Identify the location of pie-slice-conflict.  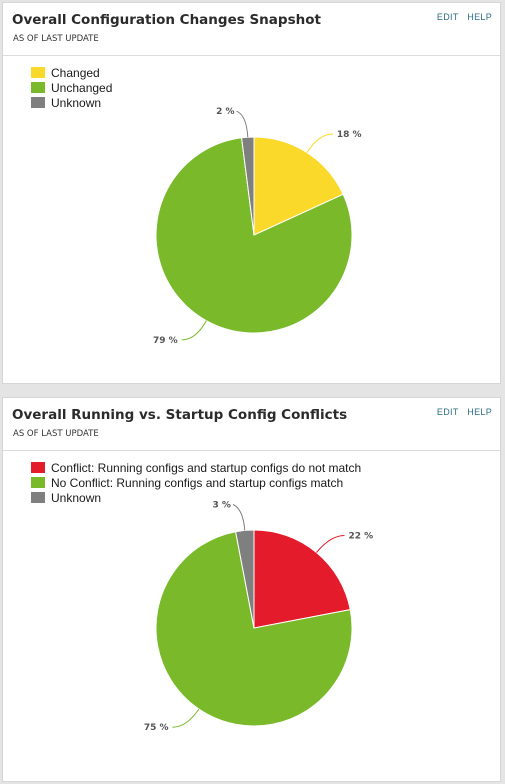
(302, 579).